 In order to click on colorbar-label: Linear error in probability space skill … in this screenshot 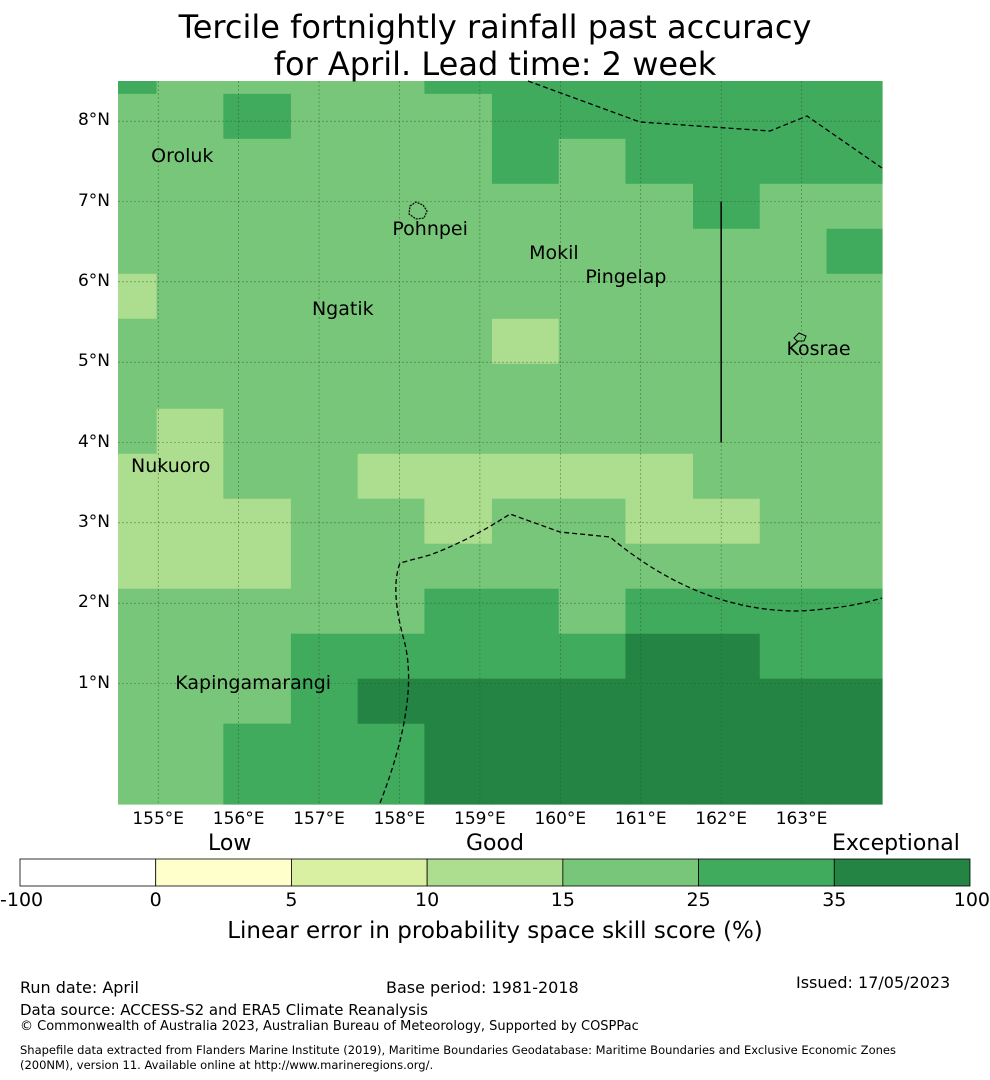, I will do `click(495, 931)`.